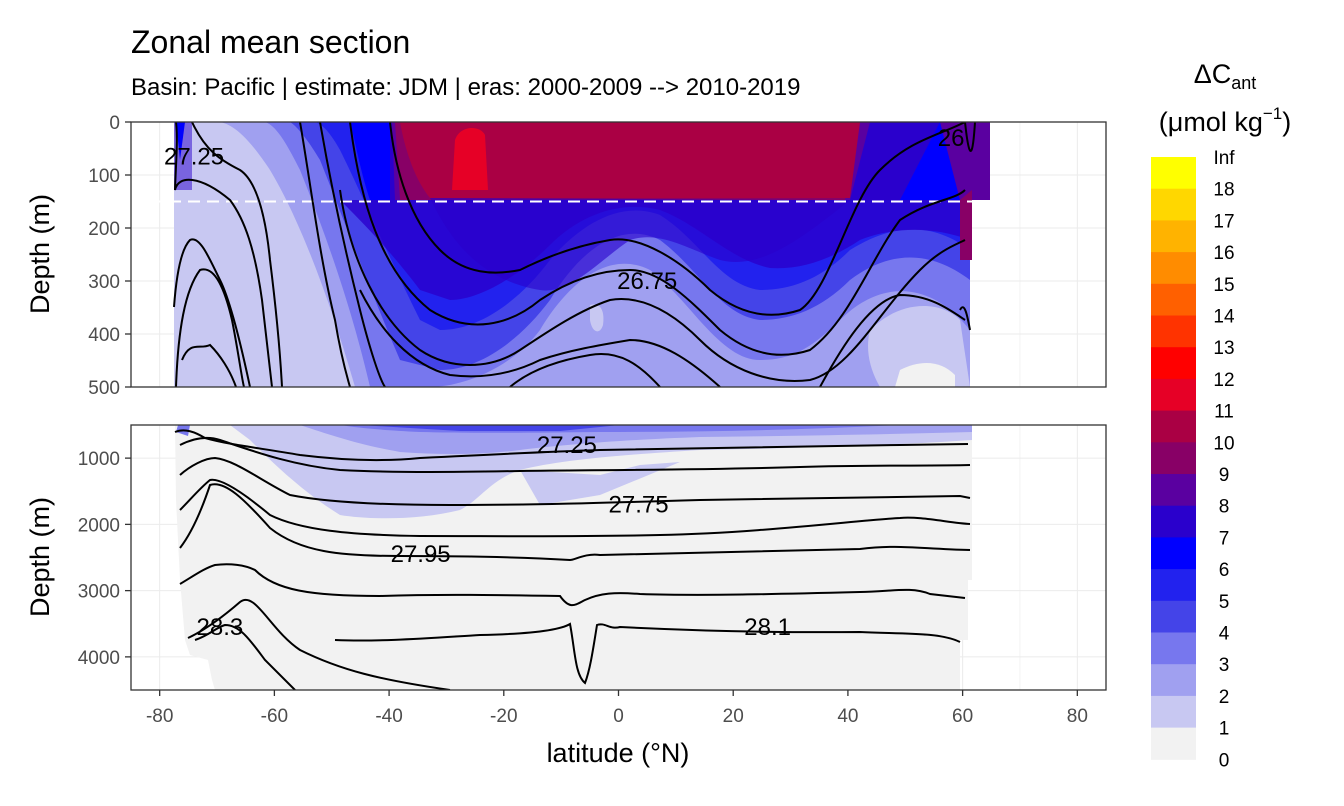 This screenshot has width=1344, height=806. What do you see at coordinates (40, 254) in the screenshot?
I see `y-axis-title-upper: Depth (m)` at bounding box center [40, 254].